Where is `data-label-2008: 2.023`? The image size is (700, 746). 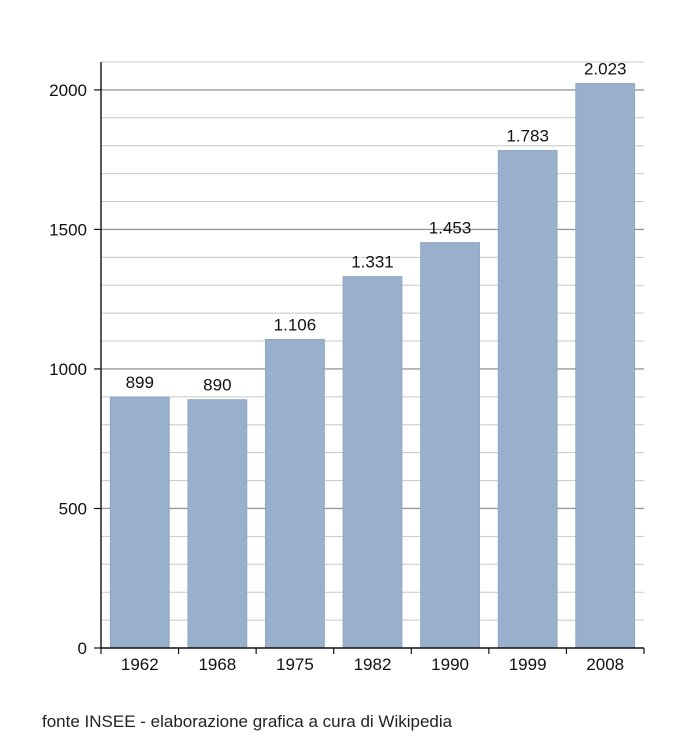
data-label-2008: 2.023 is located at coordinates (605, 68).